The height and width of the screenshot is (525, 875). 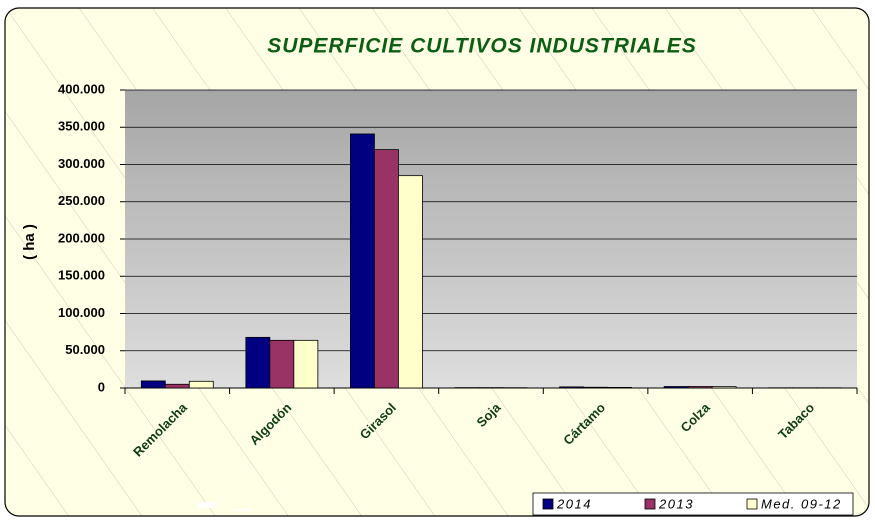 I want to click on y-axis-label: ( ha ), so click(x=29, y=242).